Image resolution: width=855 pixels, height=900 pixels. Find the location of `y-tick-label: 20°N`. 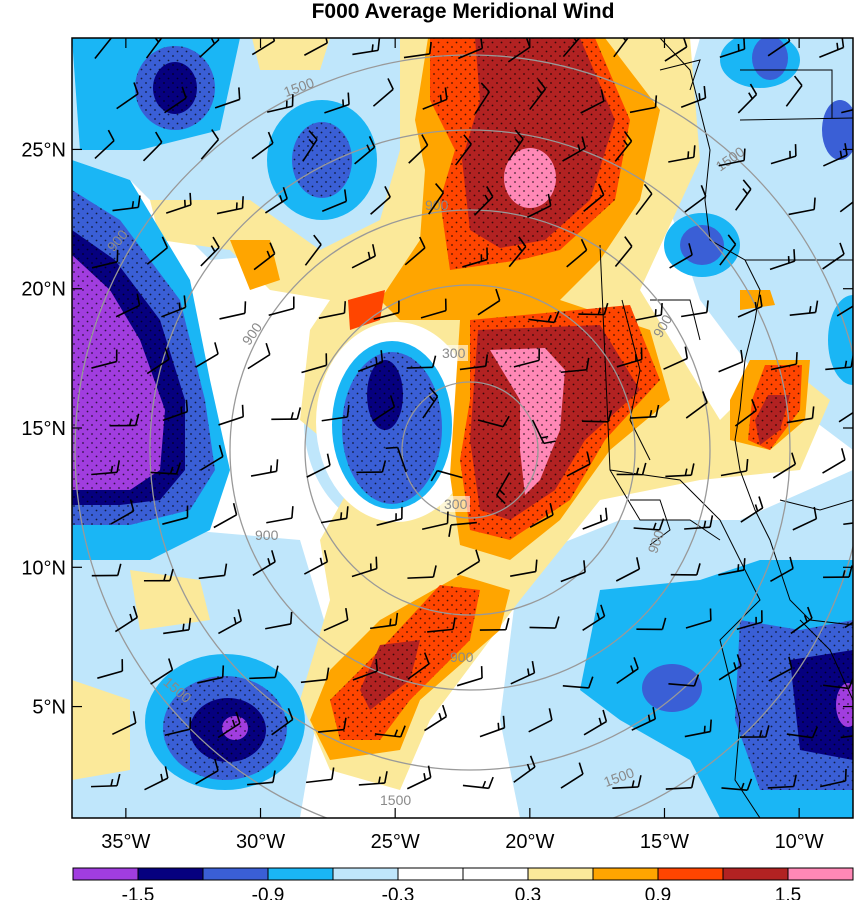

y-tick-label: 20°N is located at coordinates (43, 290).